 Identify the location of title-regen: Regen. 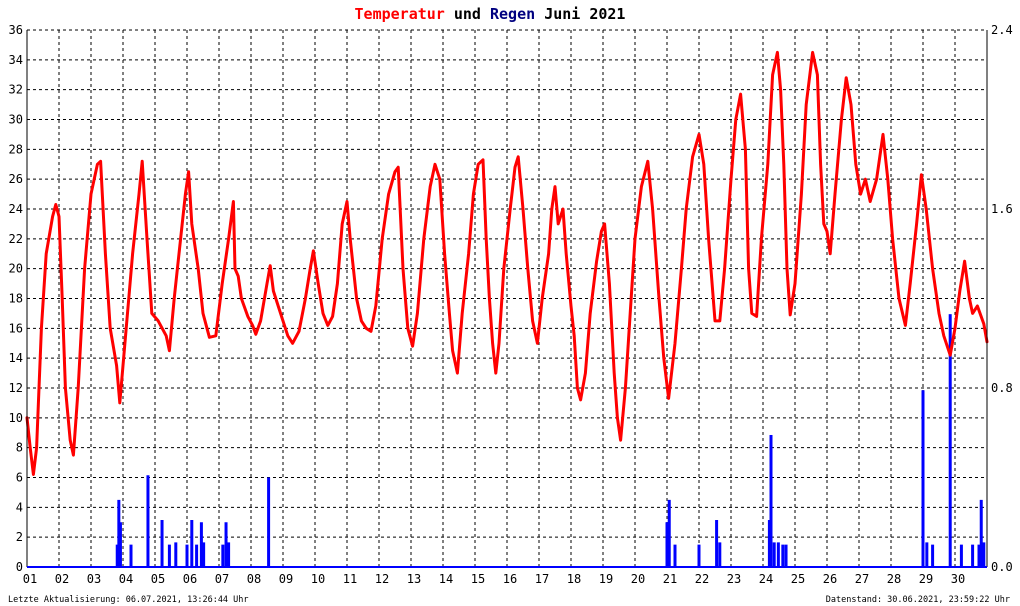
(512, 14).